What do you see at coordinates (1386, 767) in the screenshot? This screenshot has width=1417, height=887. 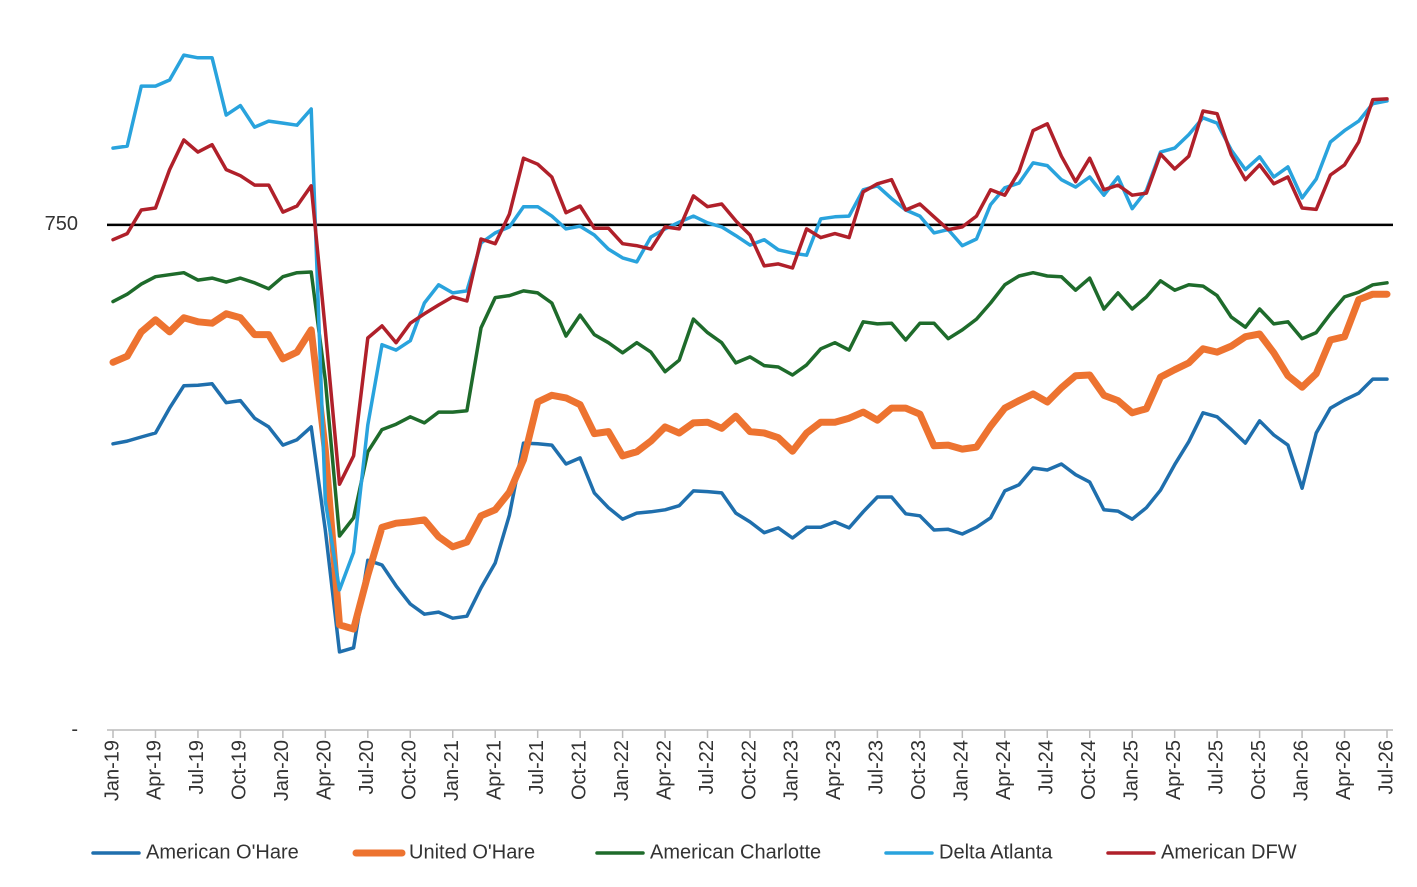 I see `x-tick-label: Jul-26` at bounding box center [1386, 767].